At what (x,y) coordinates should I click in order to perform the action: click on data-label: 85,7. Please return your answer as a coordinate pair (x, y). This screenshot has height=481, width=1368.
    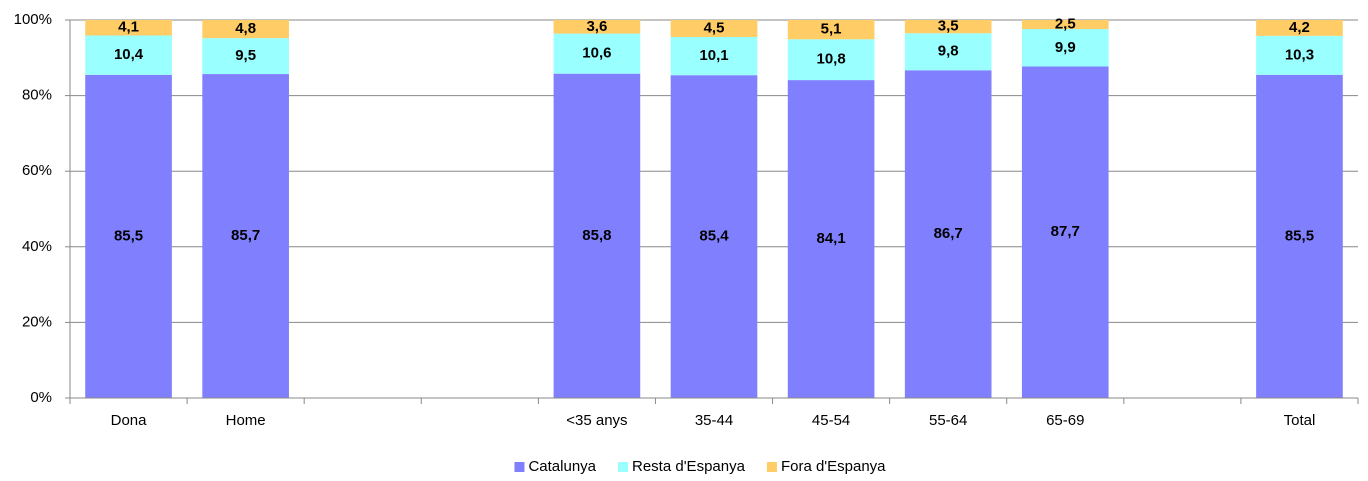
    Looking at the image, I should click on (245, 235).